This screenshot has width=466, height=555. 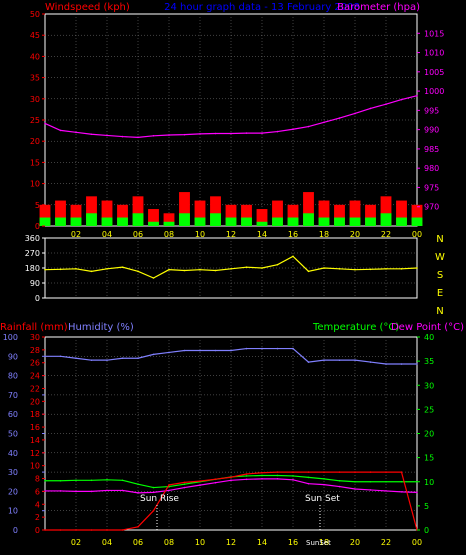 What do you see at coordinates (13, 511) in the screenshot?
I see `humidity-axis-tick-label: 10` at bounding box center [13, 511].